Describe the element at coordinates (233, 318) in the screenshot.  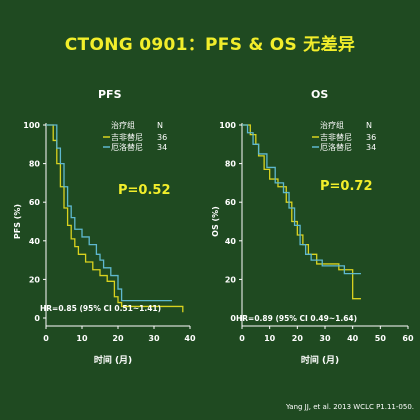
I see `os-y-tick-label: 0` at that location.